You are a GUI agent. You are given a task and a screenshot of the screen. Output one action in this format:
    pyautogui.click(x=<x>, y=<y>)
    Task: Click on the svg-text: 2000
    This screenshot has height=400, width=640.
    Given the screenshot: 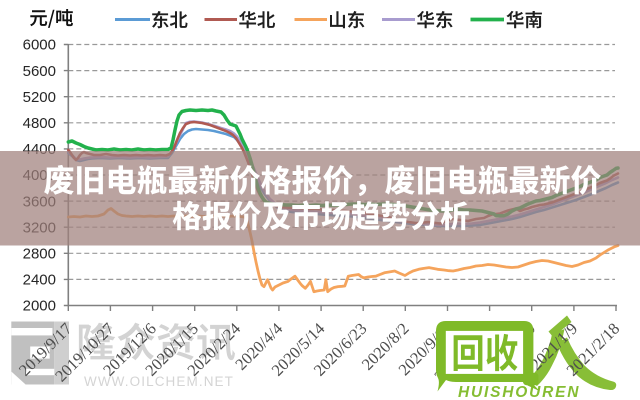 What is the action you would take?
    pyautogui.click(x=39, y=306)
    